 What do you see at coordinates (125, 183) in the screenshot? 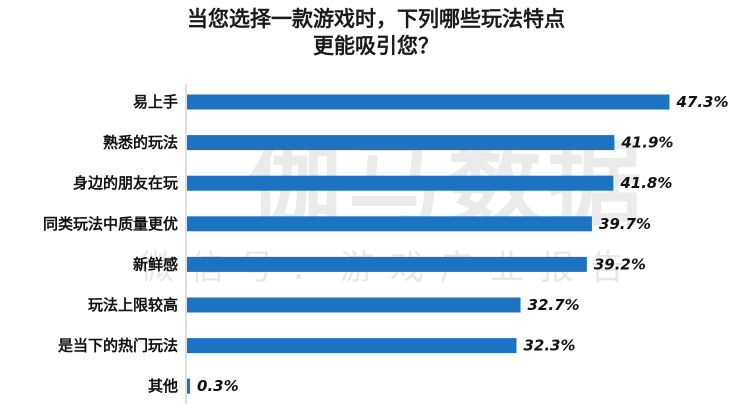
I see `category-label: 身边的朋友在玩` at bounding box center [125, 183].